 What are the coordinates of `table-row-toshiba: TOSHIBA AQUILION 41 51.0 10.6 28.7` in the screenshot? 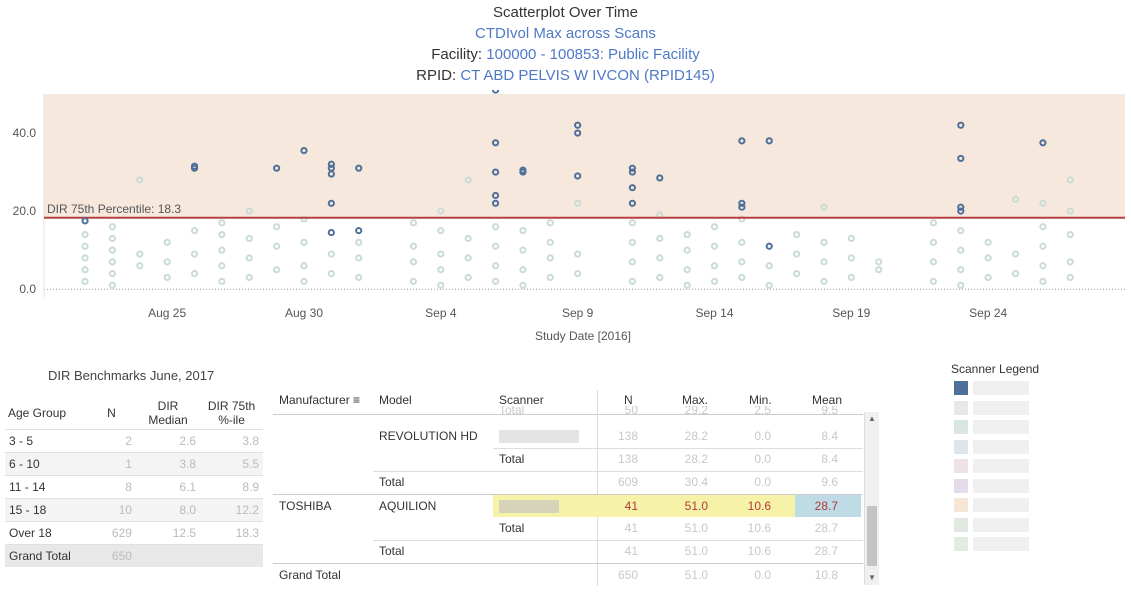 It's located at (568, 505).